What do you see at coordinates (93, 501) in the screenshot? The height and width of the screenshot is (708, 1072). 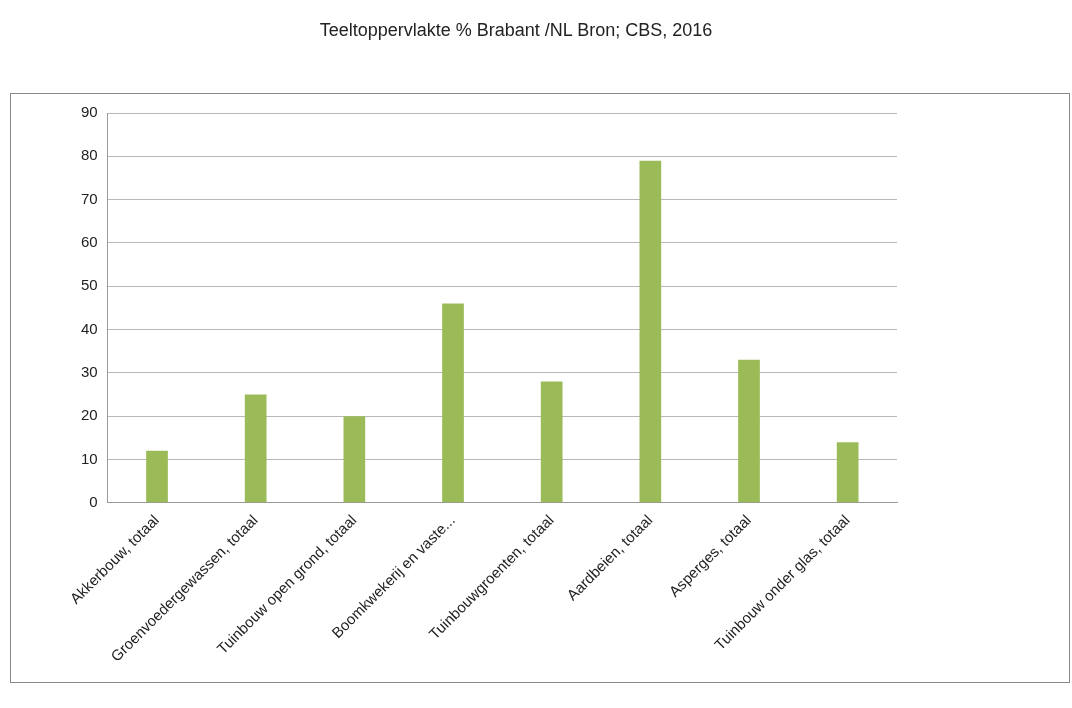 I see `y-tick-label: 0` at bounding box center [93, 501].